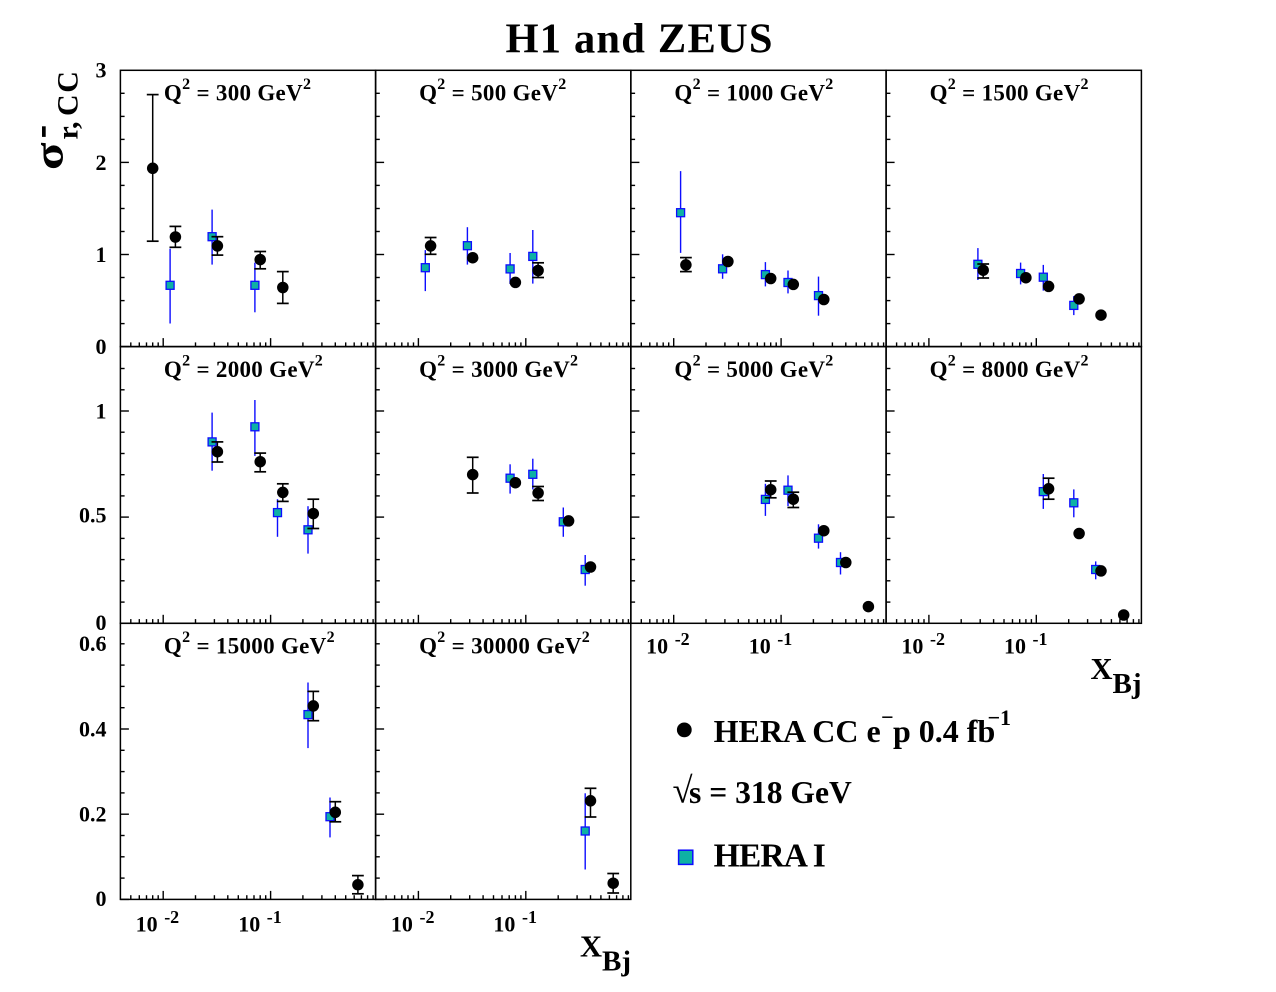  I want to click on svg-text: Q2 = 5000 GeV2, so click(753, 368).